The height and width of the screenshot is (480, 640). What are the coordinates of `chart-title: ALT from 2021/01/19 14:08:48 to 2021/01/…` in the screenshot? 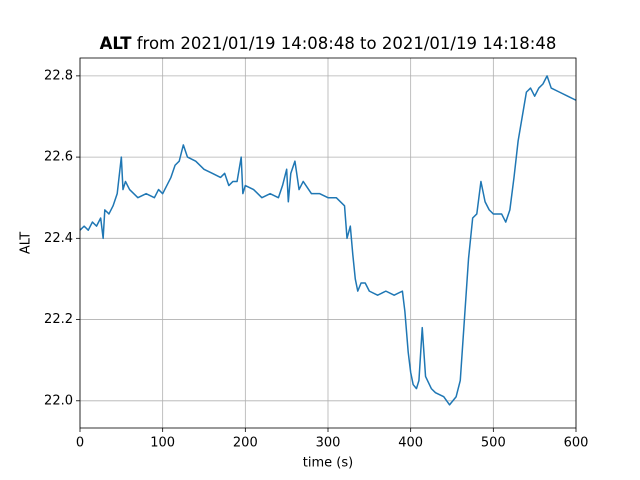 It's located at (328, 43).